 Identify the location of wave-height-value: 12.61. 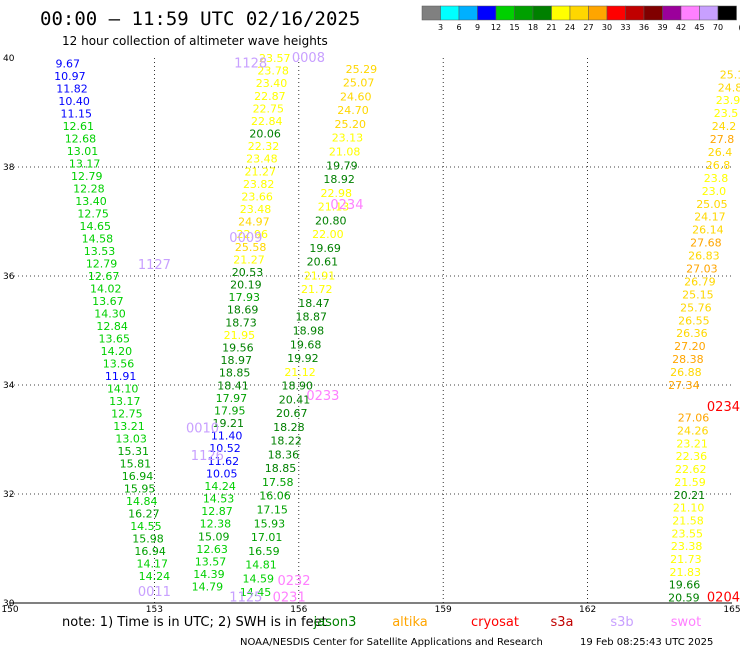
(79, 126).